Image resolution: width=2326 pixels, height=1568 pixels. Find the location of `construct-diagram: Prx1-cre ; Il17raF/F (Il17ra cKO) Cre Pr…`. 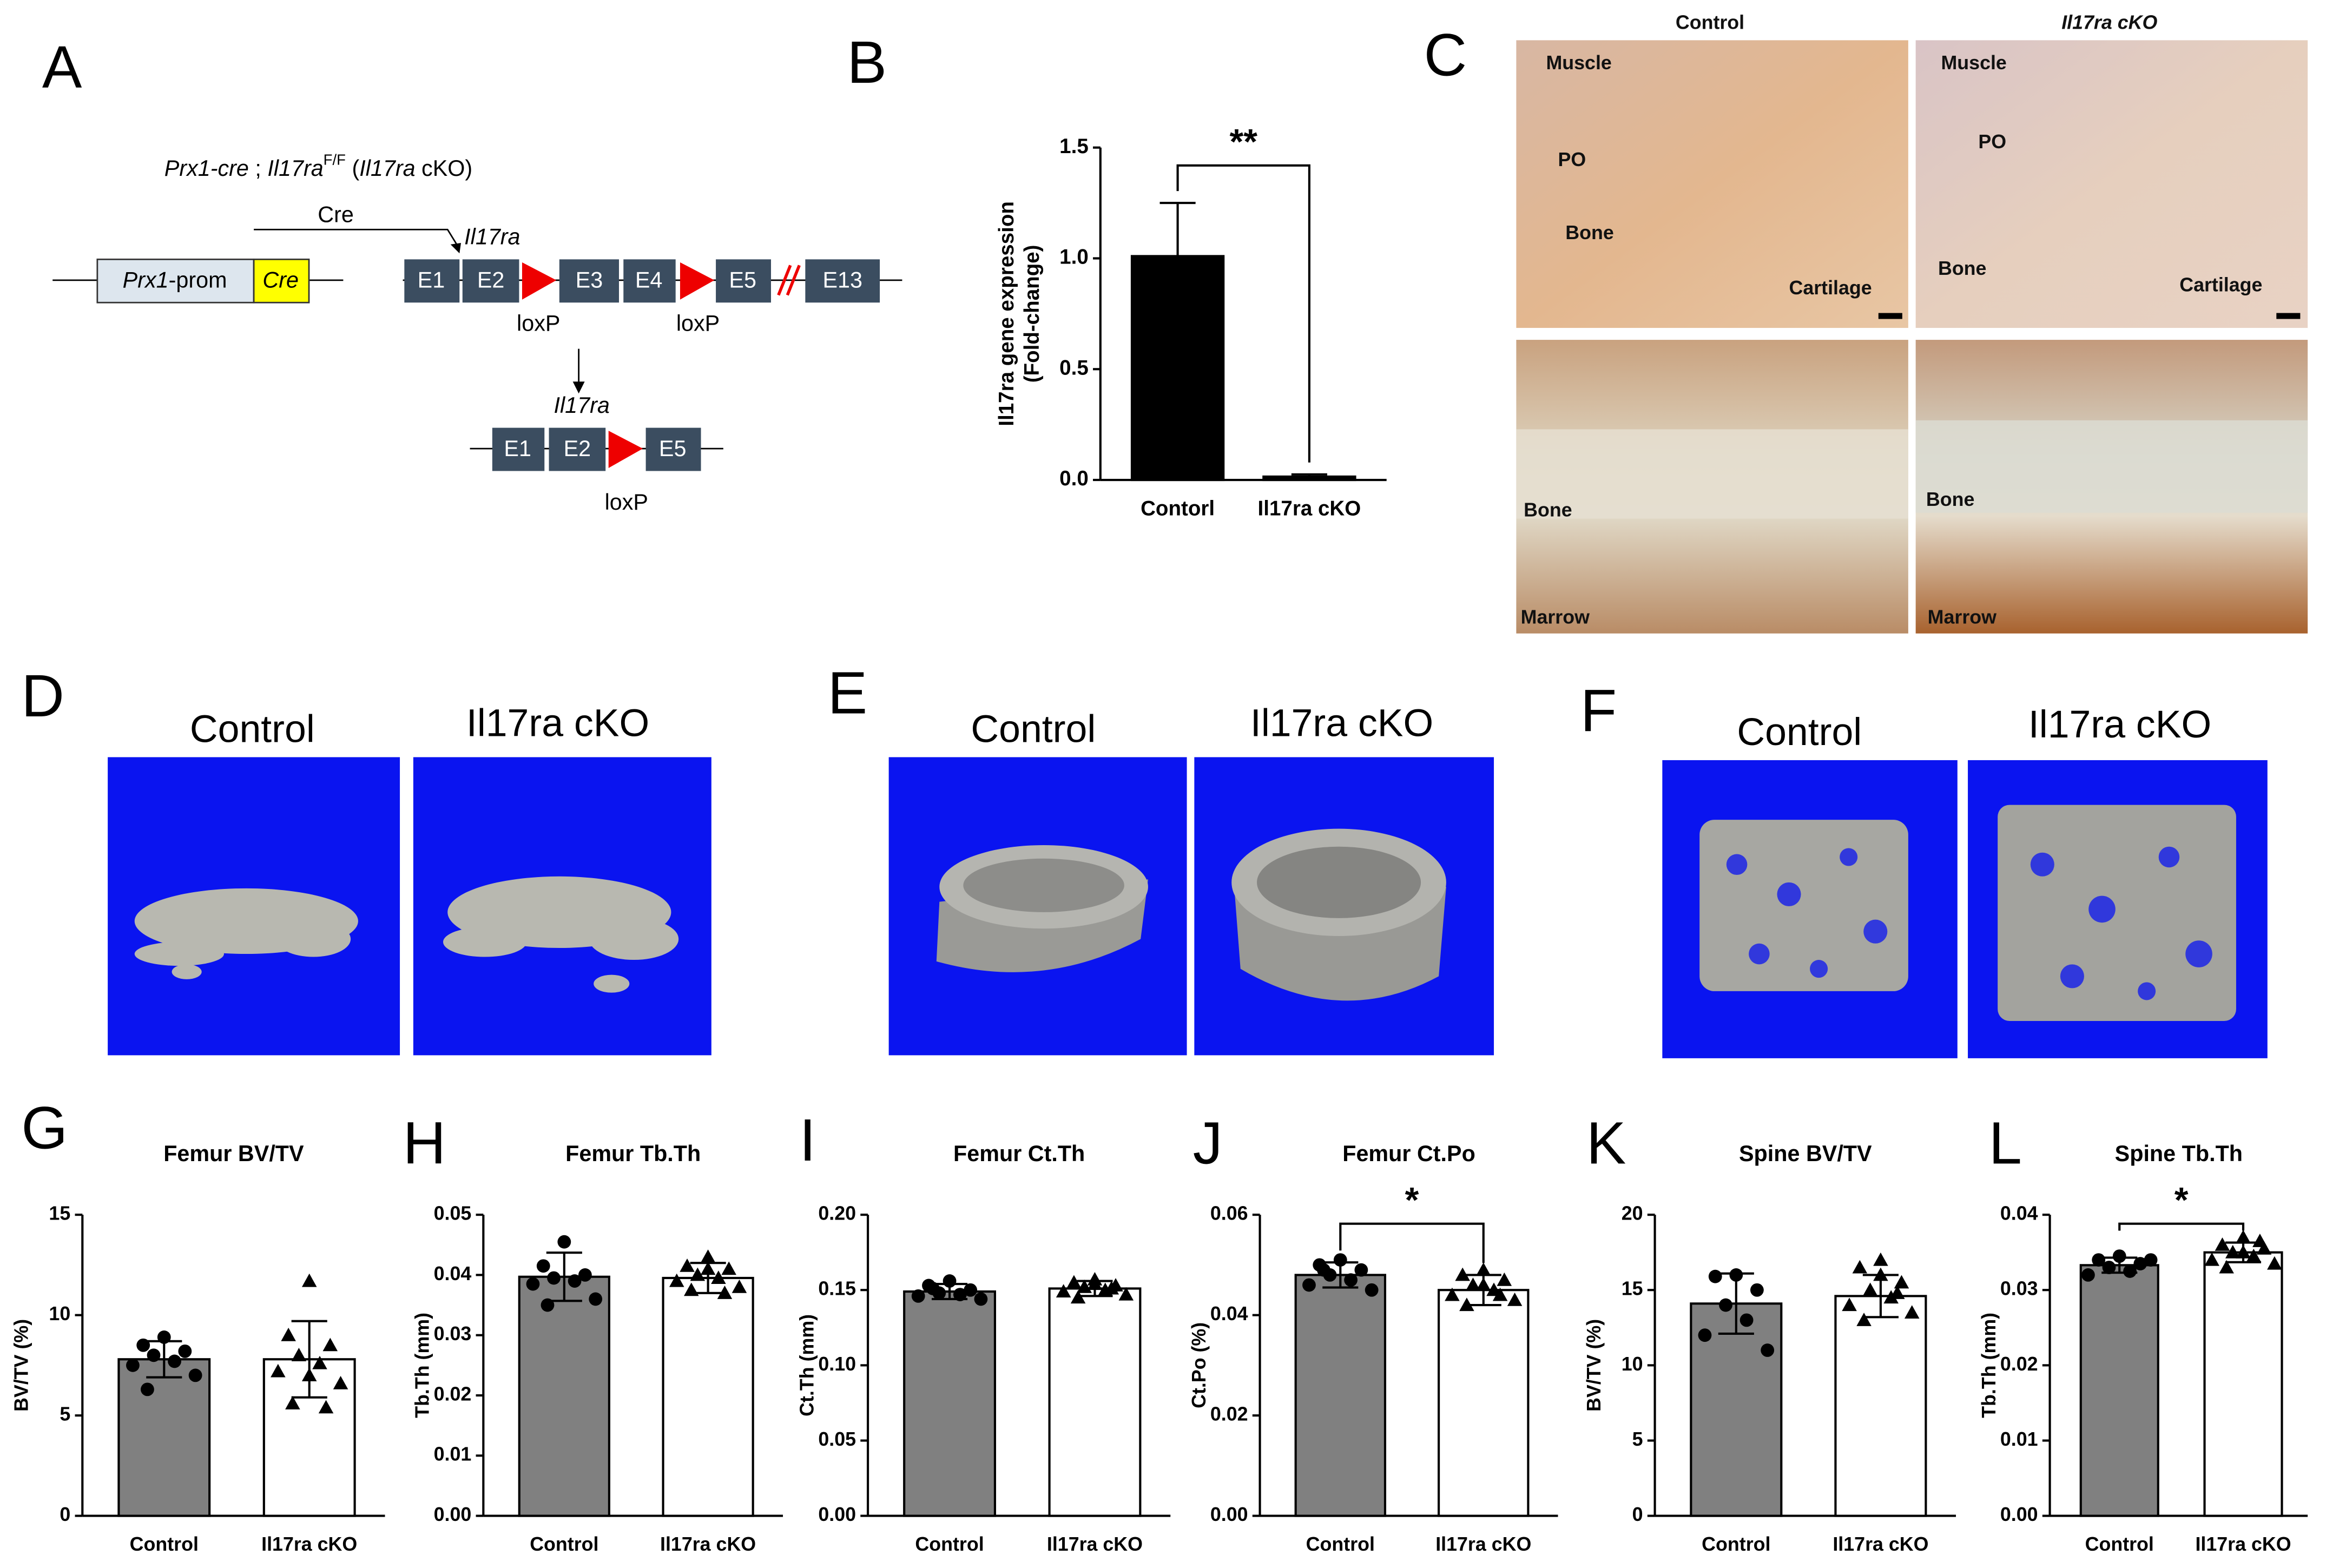

construct-diagram: Prx1-cre ; Il17raF/F (Il17ra cKO) Cre Pr… is located at coordinates (477, 333).